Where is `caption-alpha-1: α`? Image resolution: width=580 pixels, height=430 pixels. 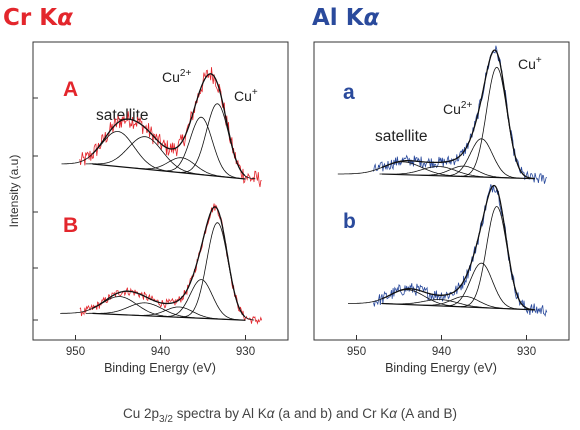 caption-alpha-1: α is located at coordinates (271, 413).